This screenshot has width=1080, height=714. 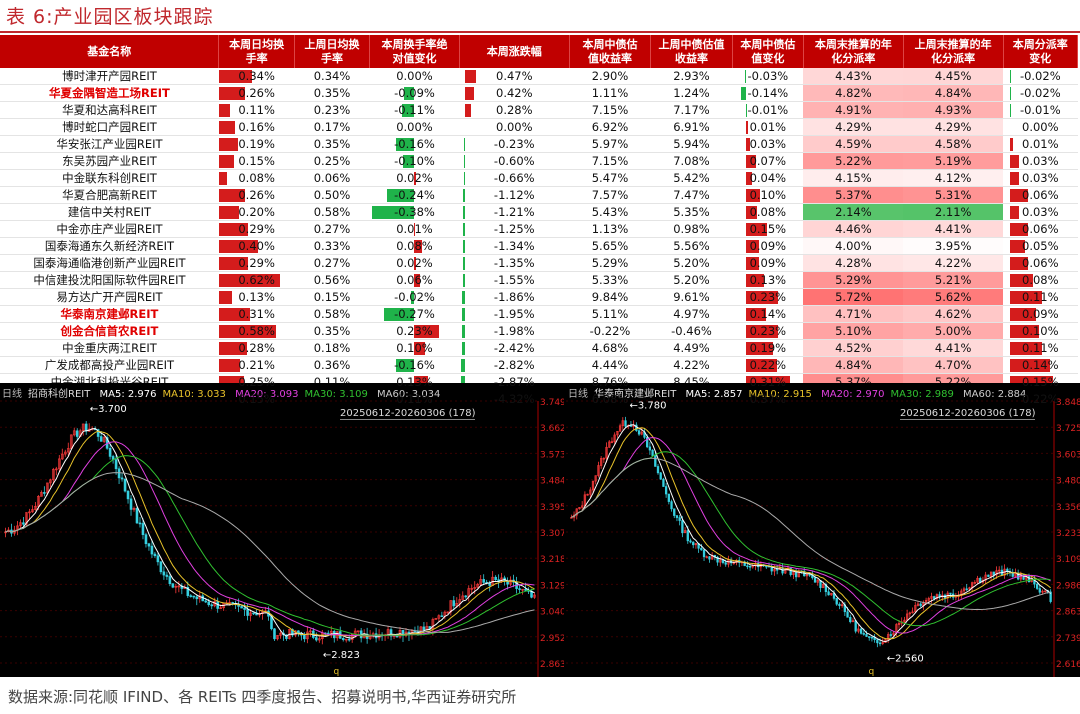 I want to click on cell-value: 0.00%, so click(x=514, y=126).